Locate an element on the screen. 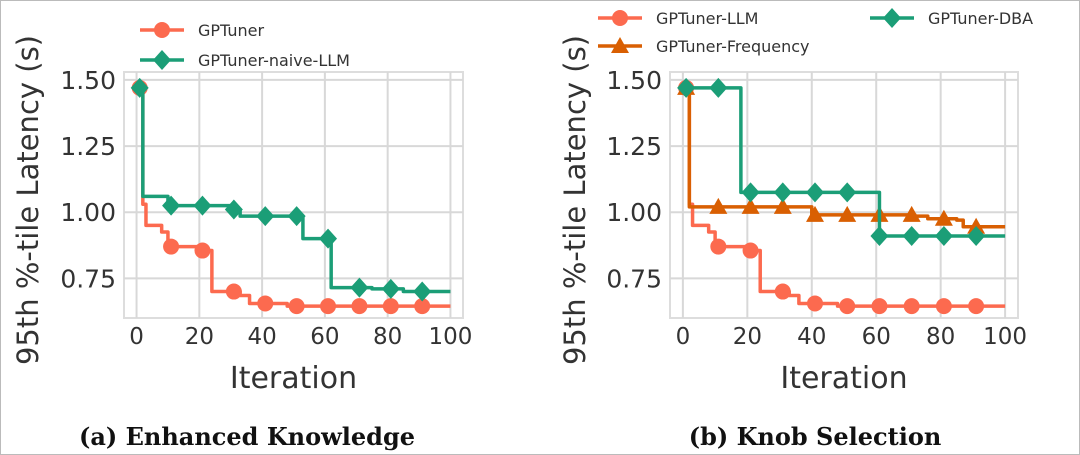 The image size is (1080, 455). legend-label: GPTuner-LLM is located at coordinates (707, 18).